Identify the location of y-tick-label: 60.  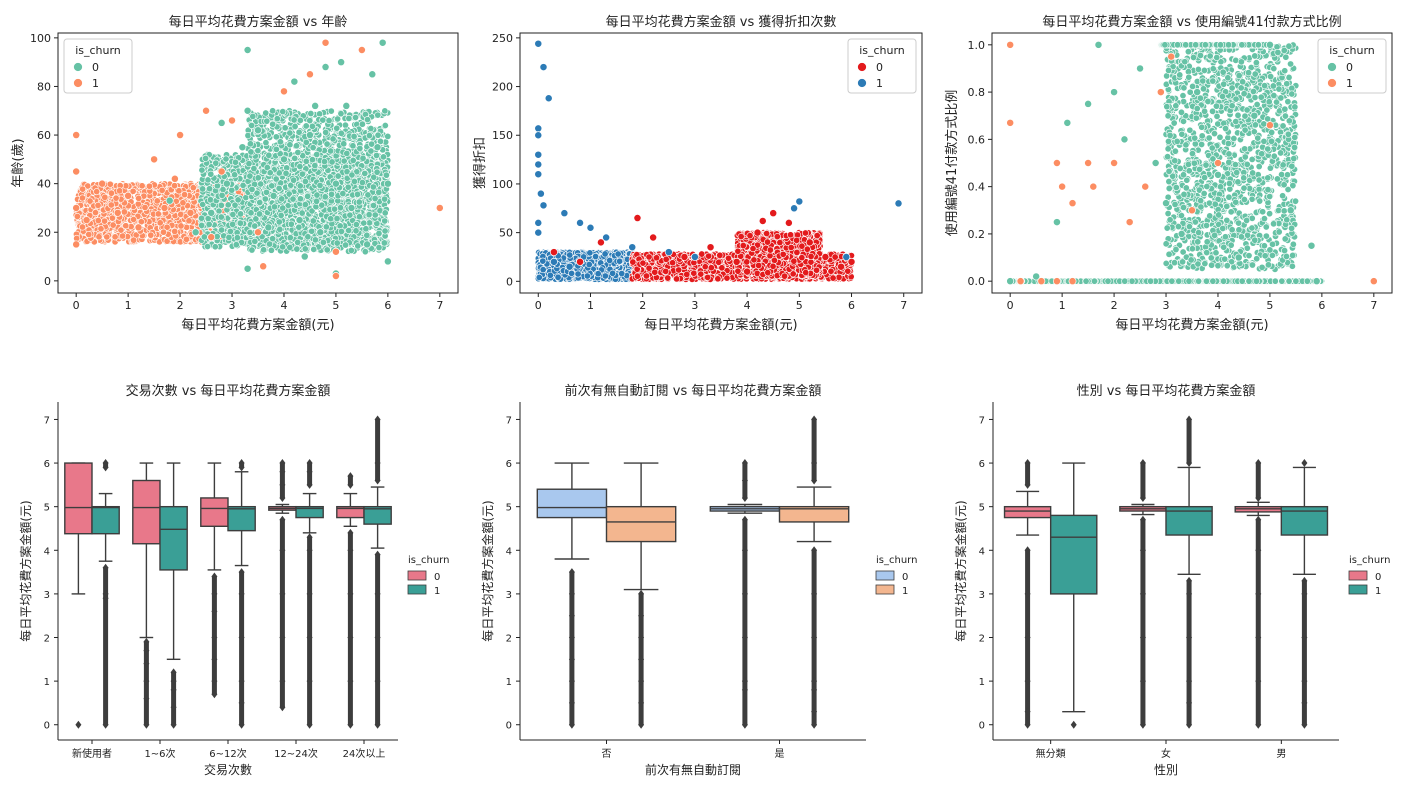
(44, 135).